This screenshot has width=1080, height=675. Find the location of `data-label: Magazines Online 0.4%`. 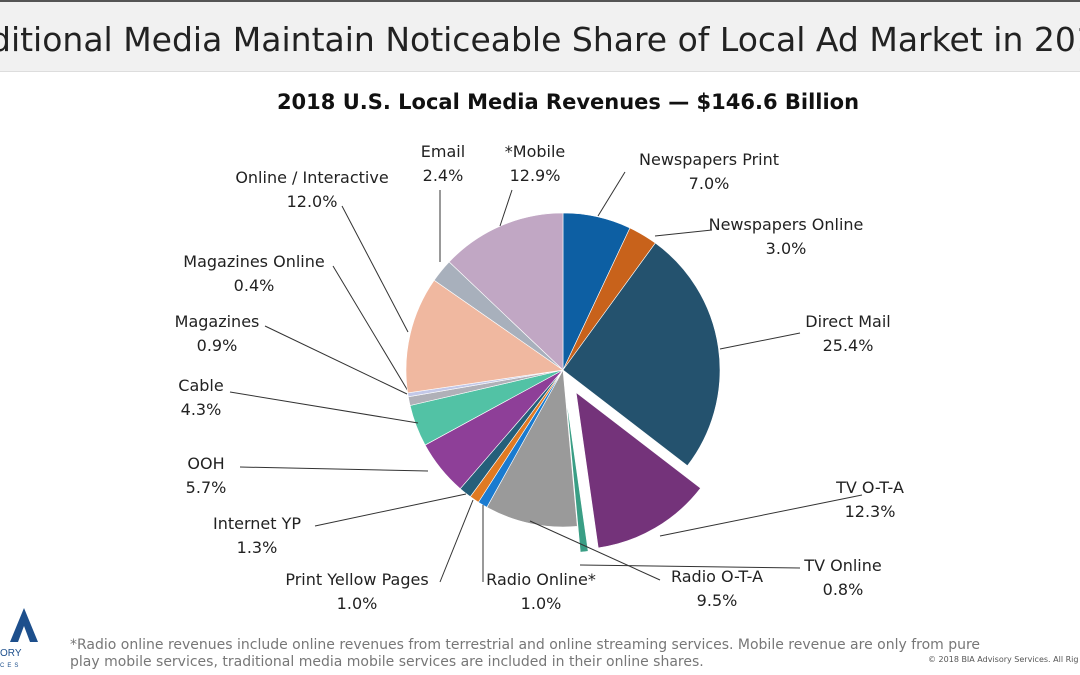

data-label: Magazines Online 0.4% is located at coordinates (253, 274).